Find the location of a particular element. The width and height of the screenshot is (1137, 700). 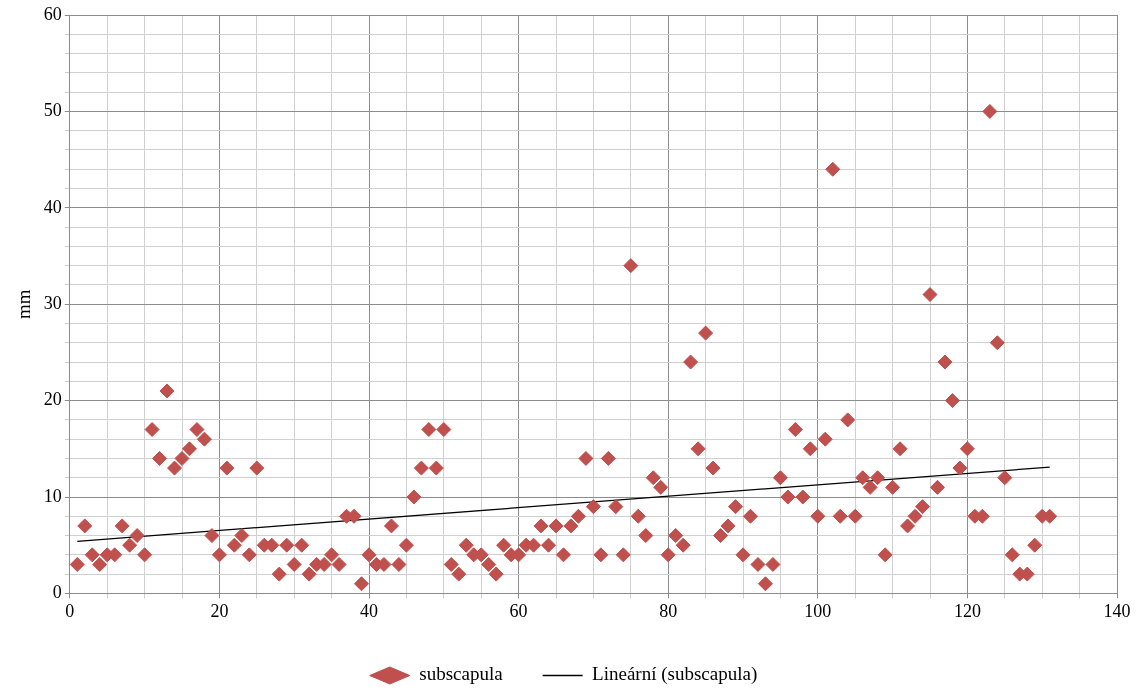

x-tick-label: 0 is located at coordinates (70, 610).